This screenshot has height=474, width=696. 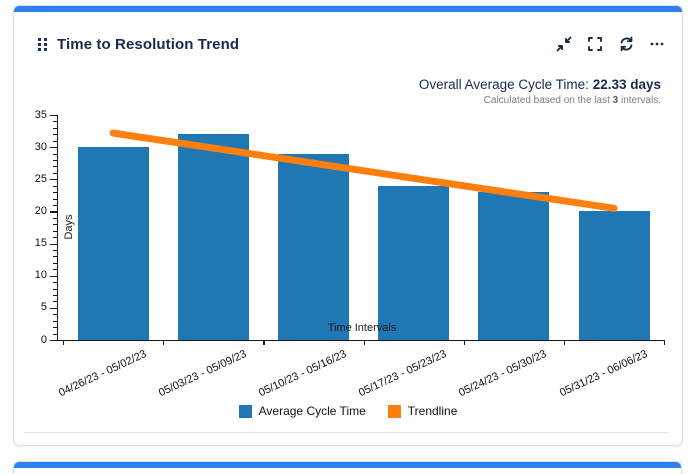 I want to click on fullscreen-brackets-icon, so click(x=595, y=44).